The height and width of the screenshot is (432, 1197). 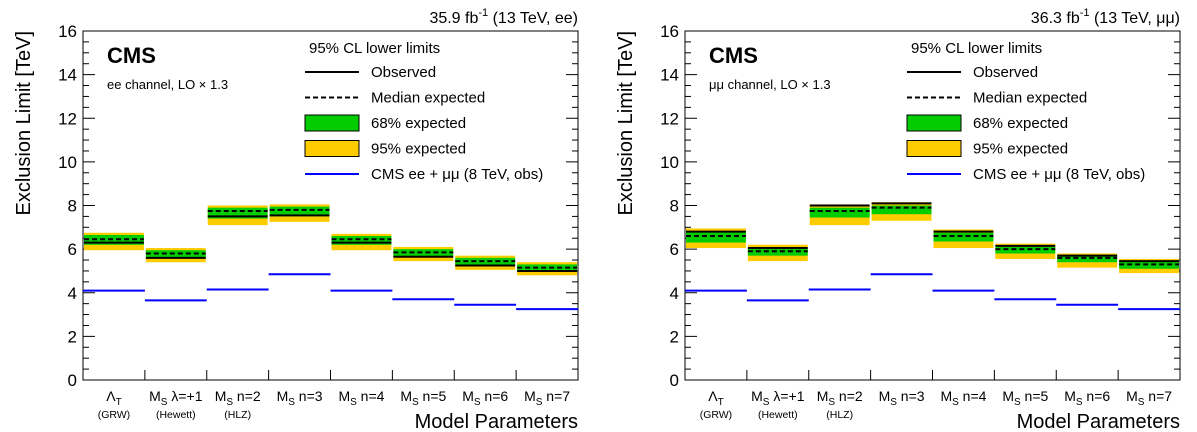 I want to click on y-tick-label: 6, so click(x=674, y=249).